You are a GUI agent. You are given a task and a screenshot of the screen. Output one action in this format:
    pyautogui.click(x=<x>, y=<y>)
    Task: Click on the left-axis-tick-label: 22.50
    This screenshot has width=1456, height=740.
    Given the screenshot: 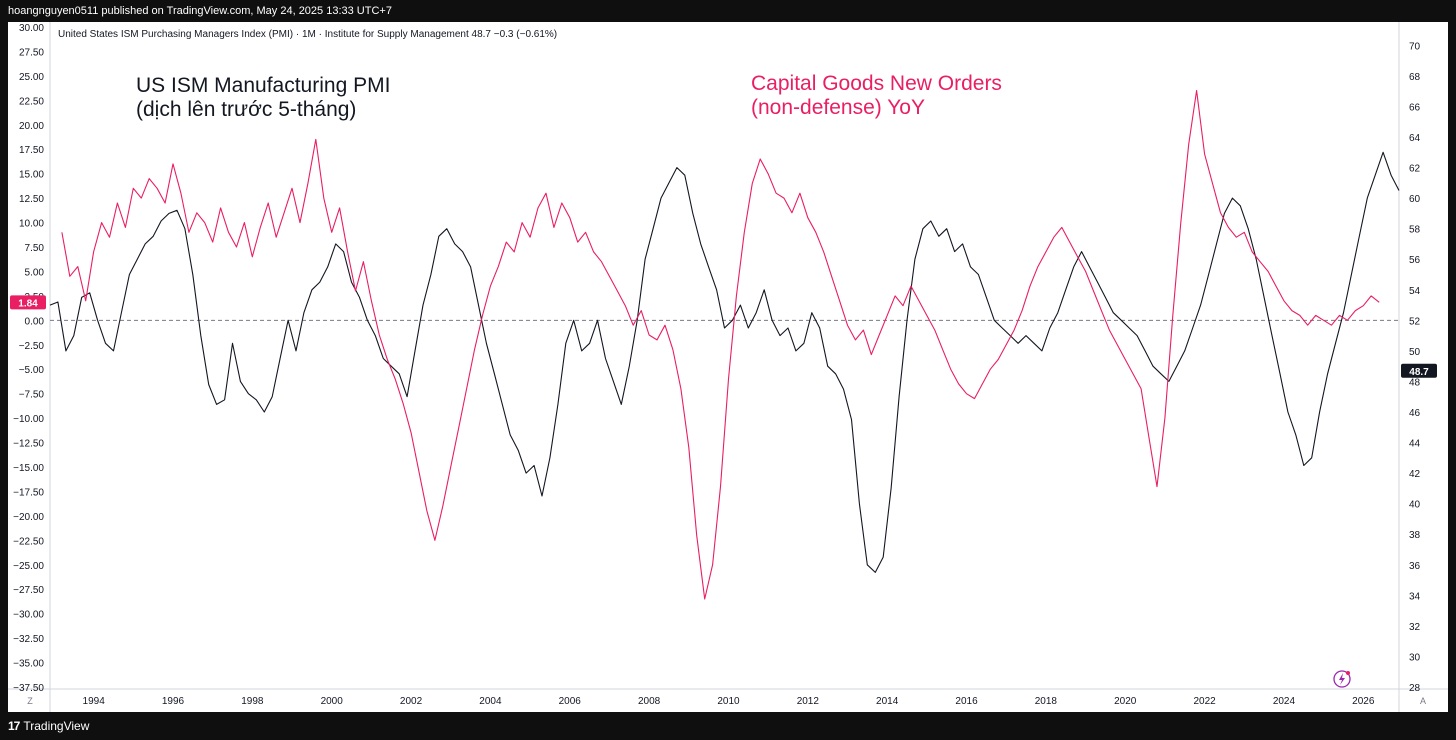 What is the action you would take?
    pyautogui.click(x=31, y=101)
    